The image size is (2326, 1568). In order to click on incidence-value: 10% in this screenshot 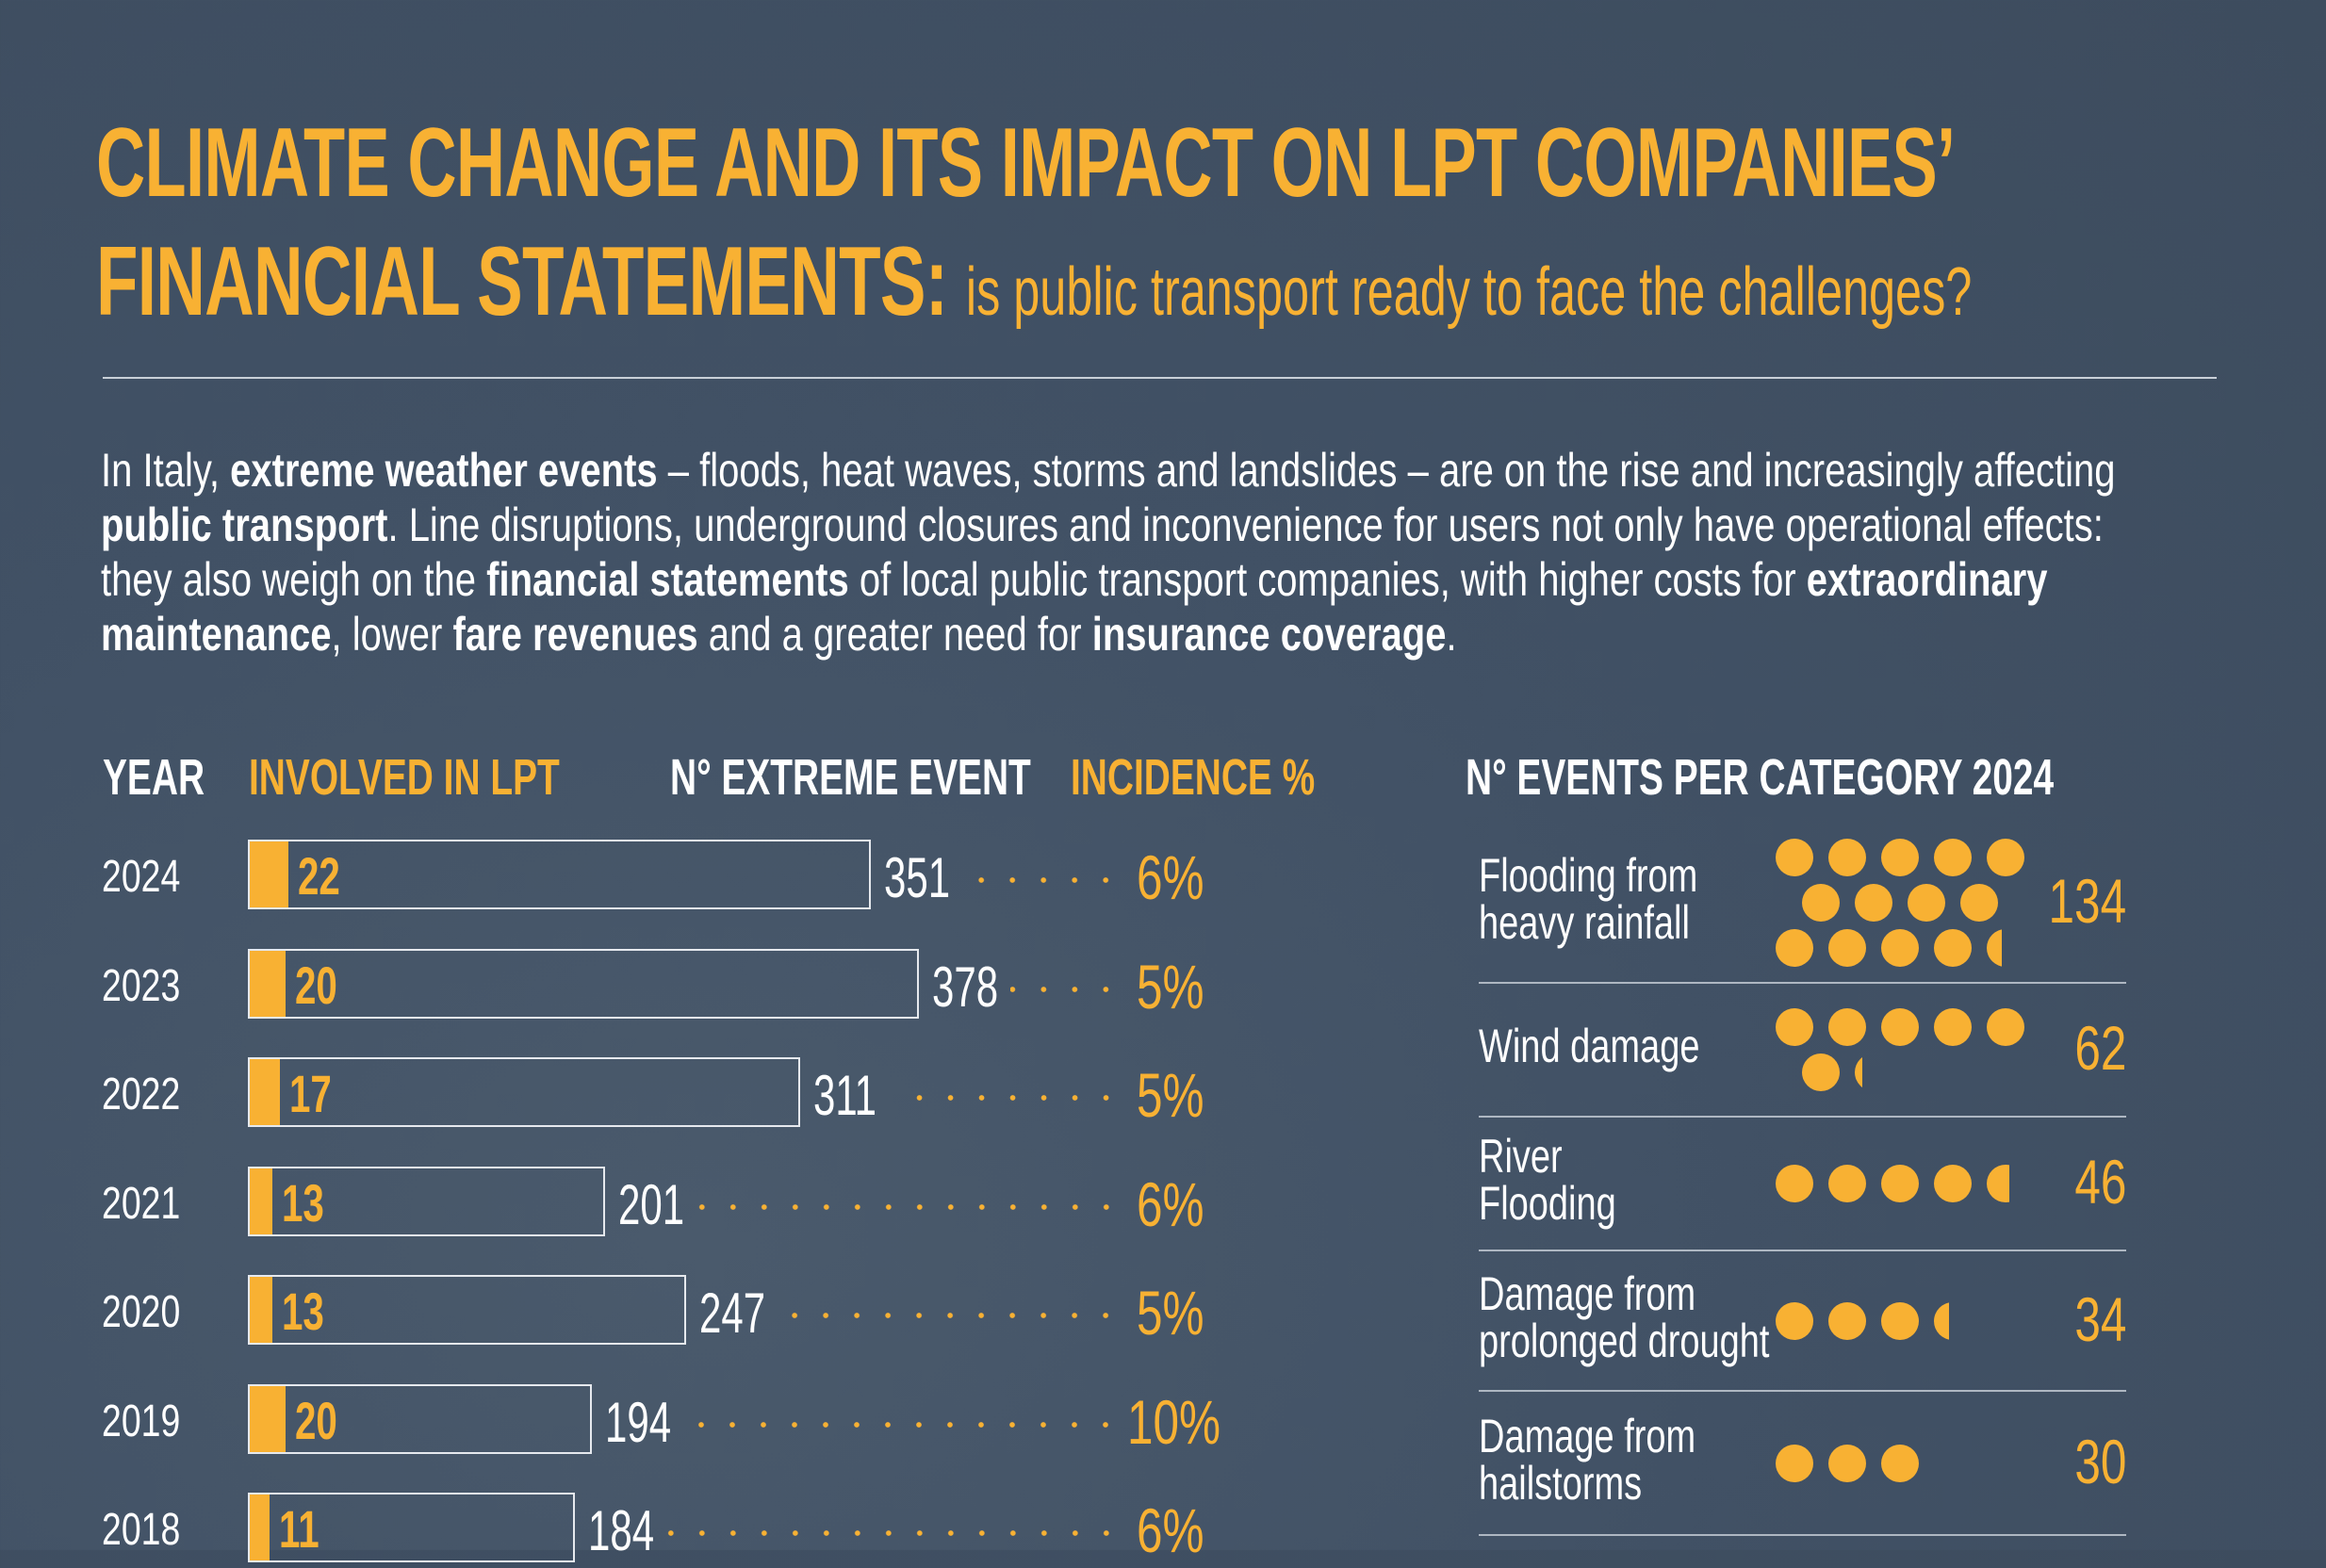, I will do `click(1174, 1421)`.